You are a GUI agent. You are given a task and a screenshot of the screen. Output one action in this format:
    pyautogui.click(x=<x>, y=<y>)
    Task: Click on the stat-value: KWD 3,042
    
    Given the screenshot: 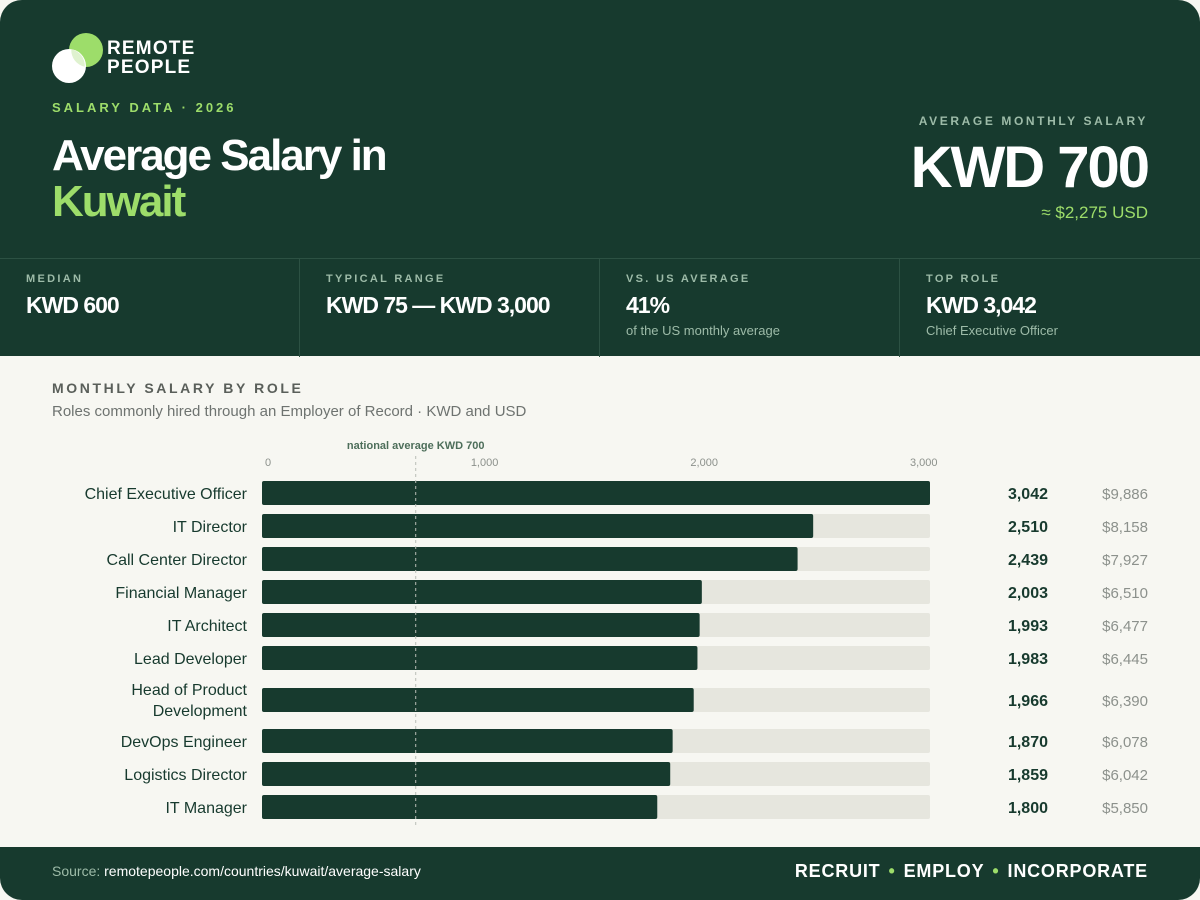 What is the action you would take?
    pyautogui.click(x=981, y=305)
    